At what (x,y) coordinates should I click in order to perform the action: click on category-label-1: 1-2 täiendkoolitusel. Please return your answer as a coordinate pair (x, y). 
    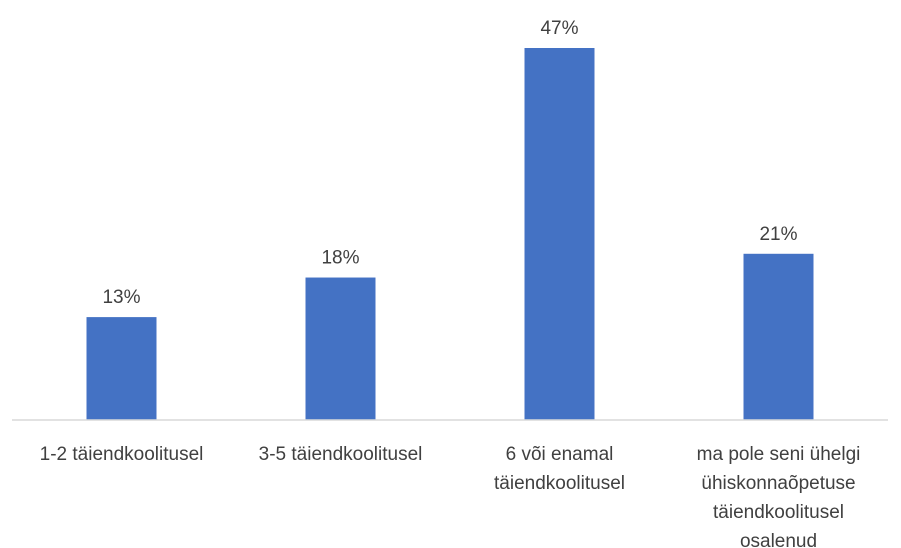
    Looking at the image, I should click on (122, 454).